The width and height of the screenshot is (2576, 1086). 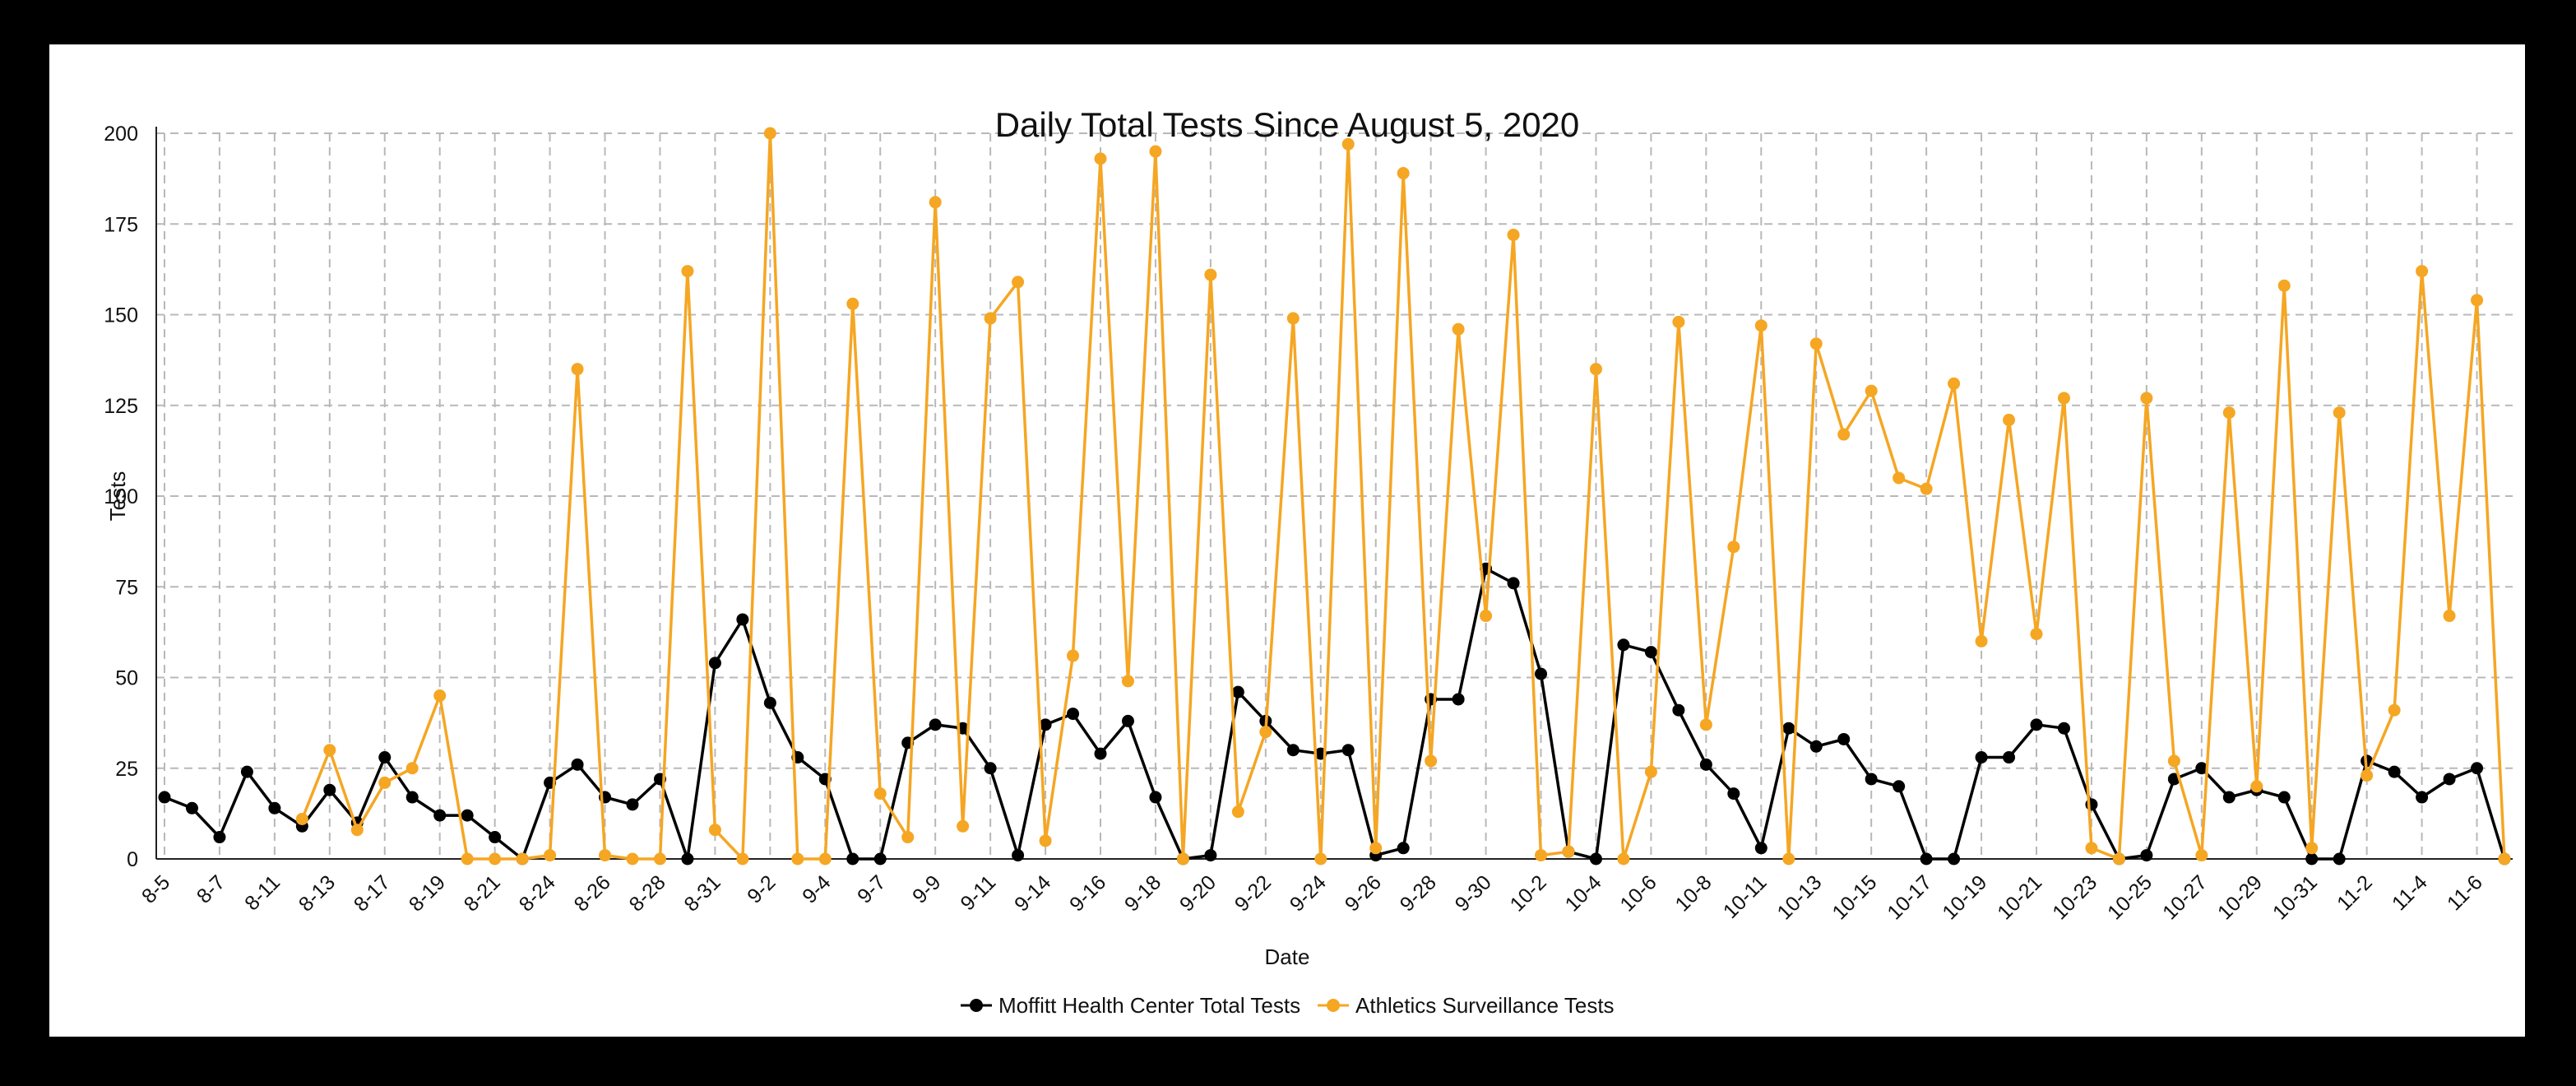 What do you see at coordinates (1149, 1005) in the screenshot?
I see `legend-label-moffitt: Moffitt Health Center Total Tests` at bounding box center [1149, 1005].